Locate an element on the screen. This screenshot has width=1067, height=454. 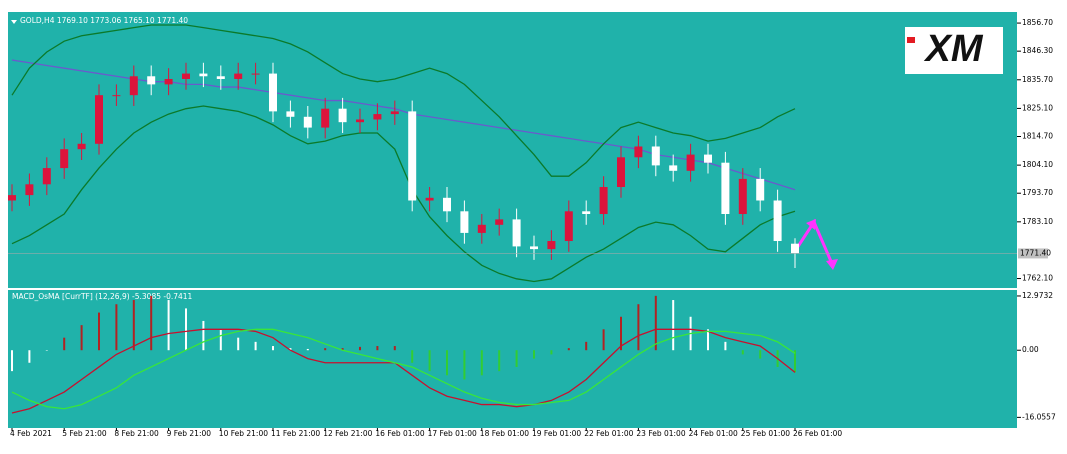
y-tick-label: 1793.70 is located at coordinates (1037, 192).